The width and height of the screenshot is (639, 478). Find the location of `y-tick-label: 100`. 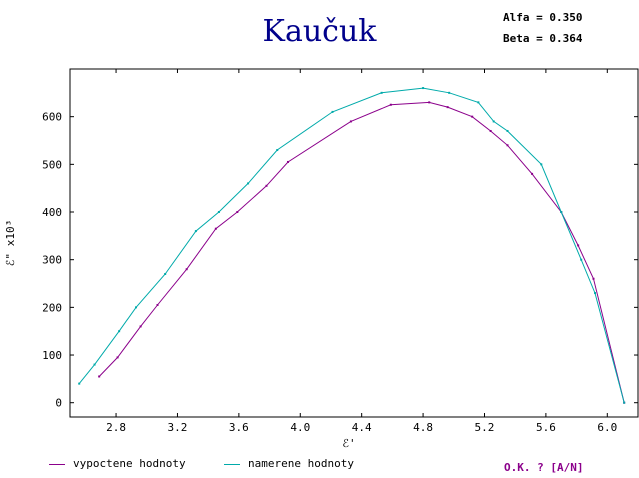

y-tick-label: 100 is located at coordinates (52, 355).